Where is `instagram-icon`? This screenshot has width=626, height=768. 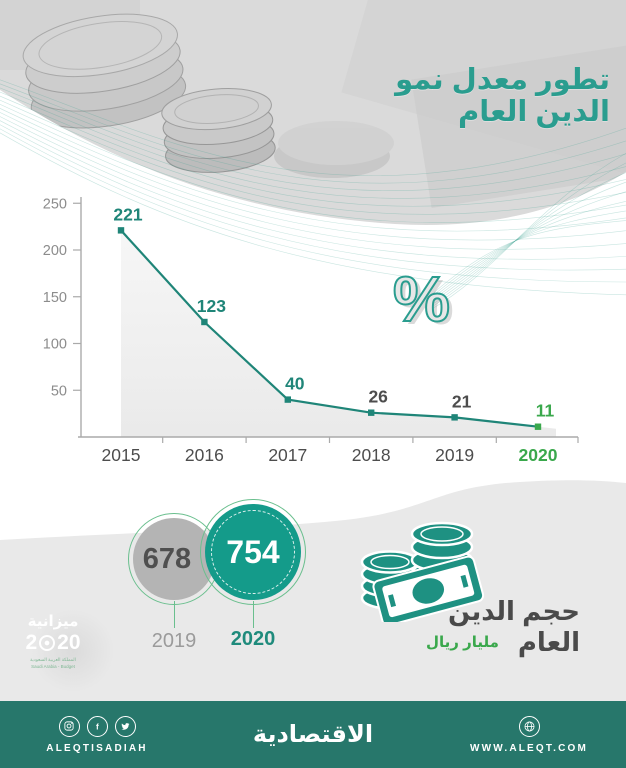
instagram-icon is located at coordinates (69, 726).